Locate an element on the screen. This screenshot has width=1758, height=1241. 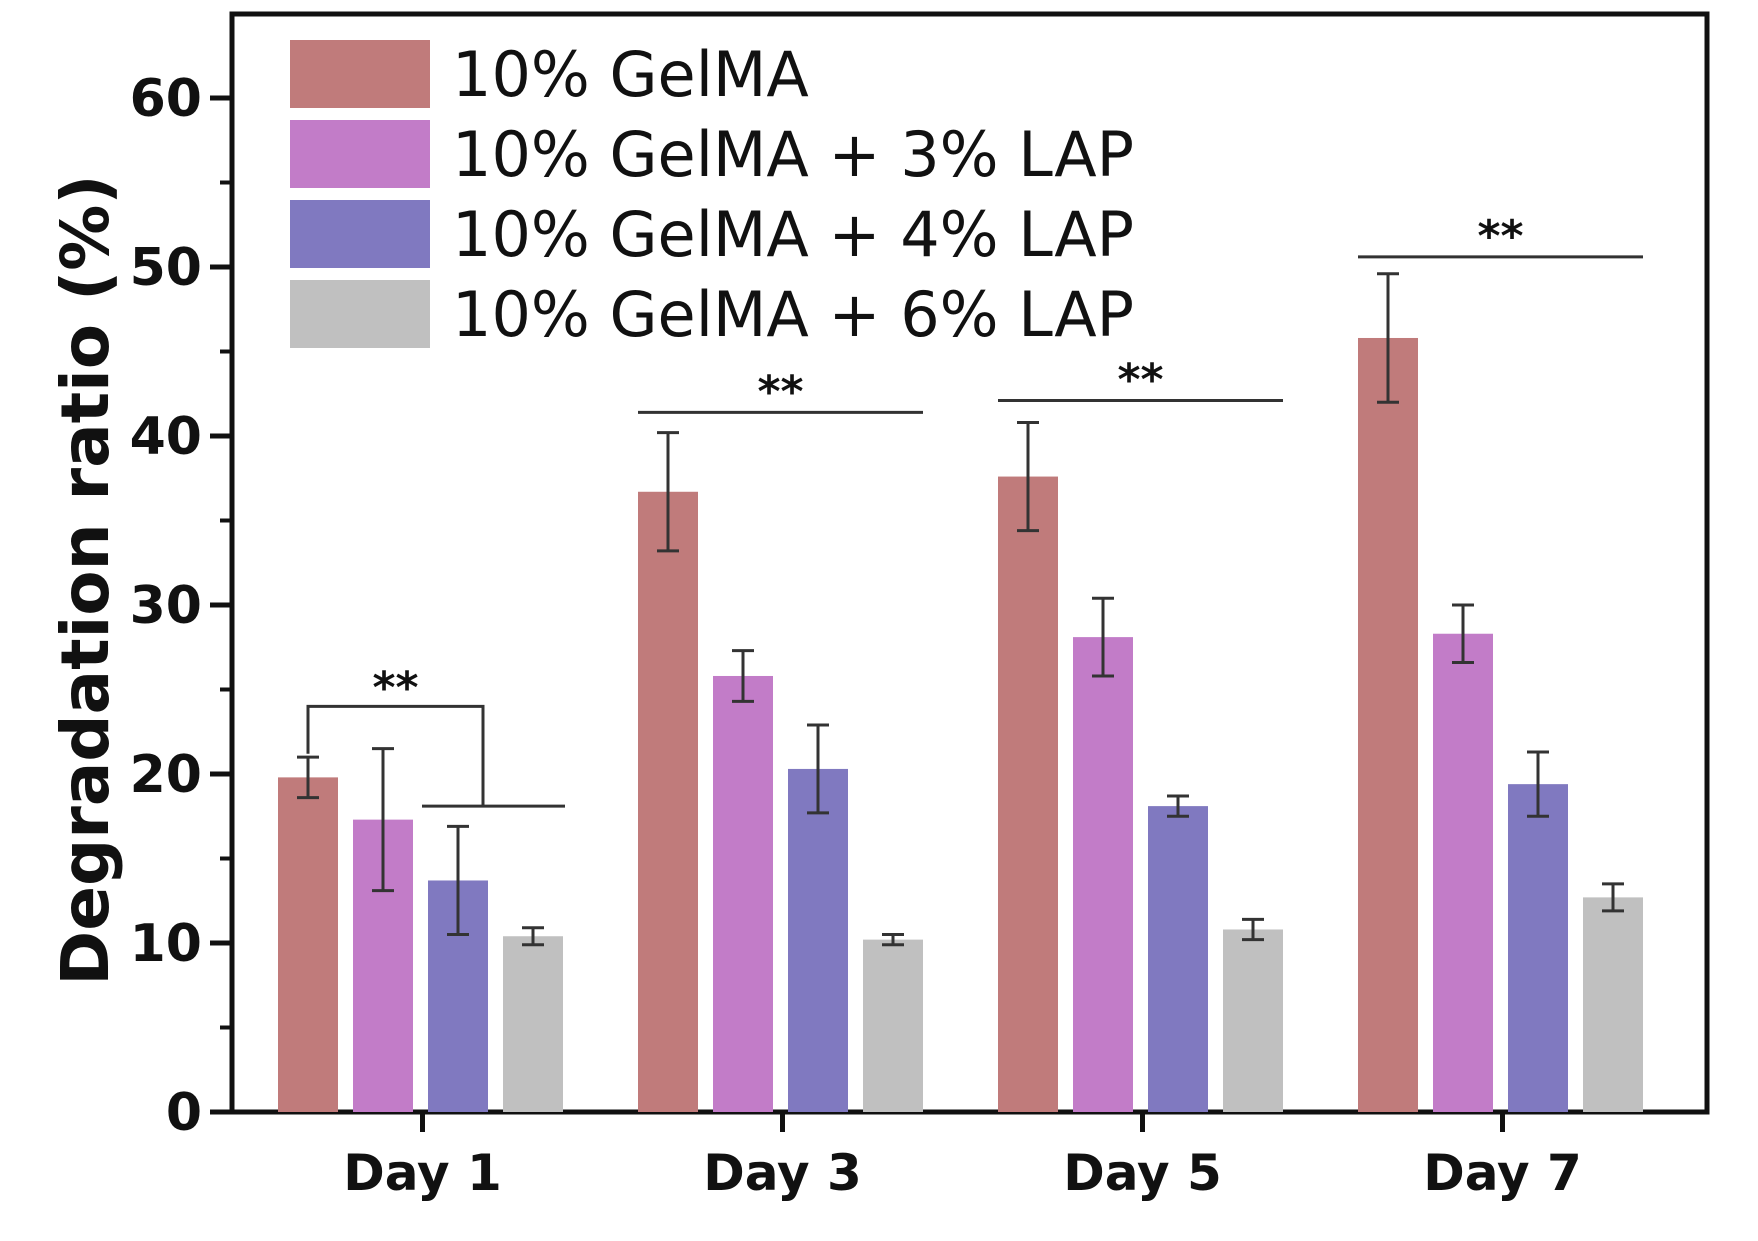
legend-label: 10% GelMA + 6% LAP is located at coordinates (793, 314).